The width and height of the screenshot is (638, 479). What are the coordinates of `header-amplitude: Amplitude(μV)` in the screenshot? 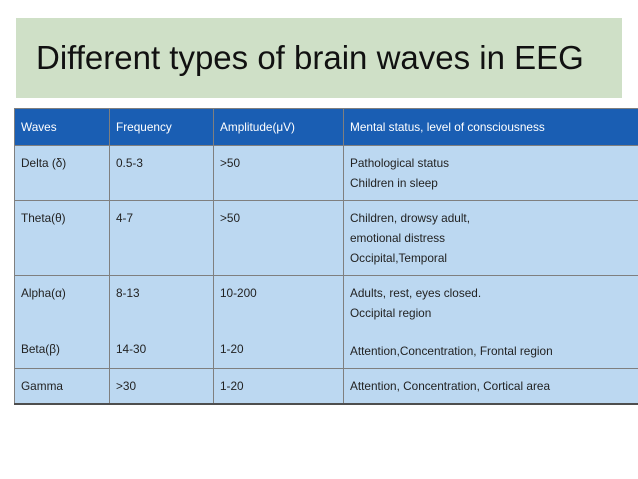 It's located at (278, 127).